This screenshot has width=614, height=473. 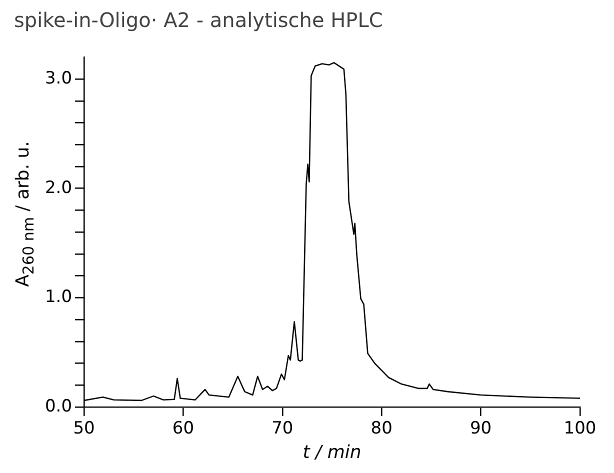 I want to click on x-tick-label: 100, so click(x=580, y=428).